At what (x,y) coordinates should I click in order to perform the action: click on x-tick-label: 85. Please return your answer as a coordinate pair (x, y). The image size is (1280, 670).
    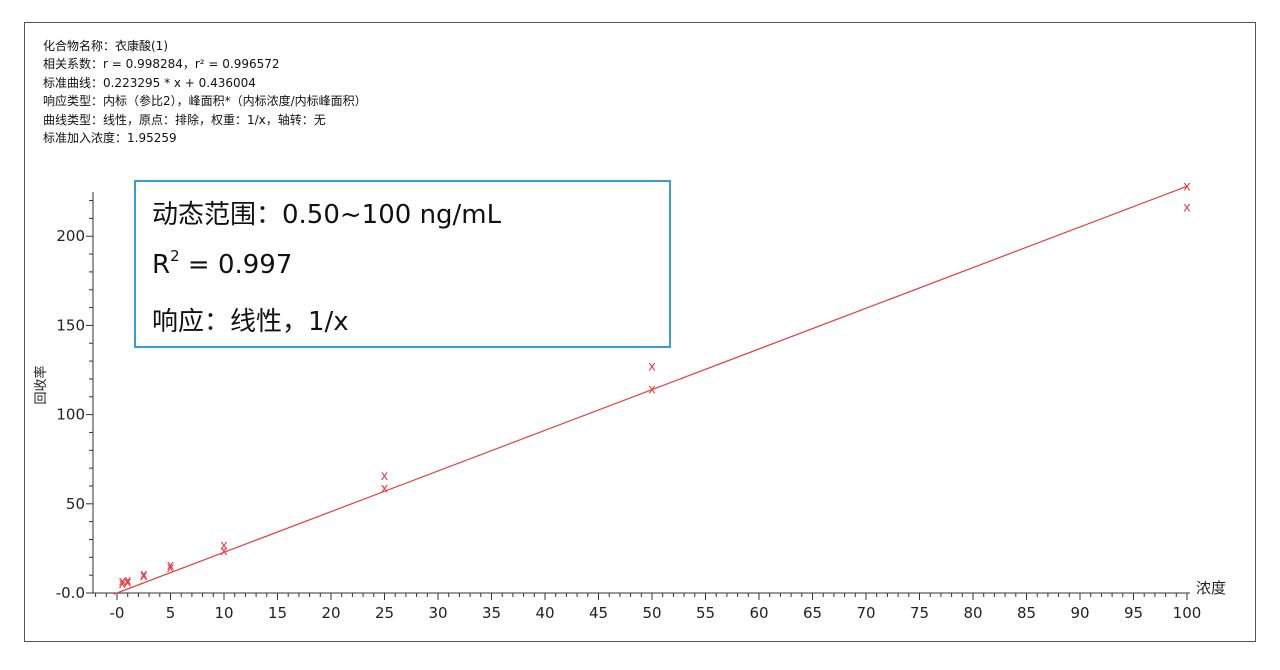
    Looking at the image, I should click on (1026, 613).